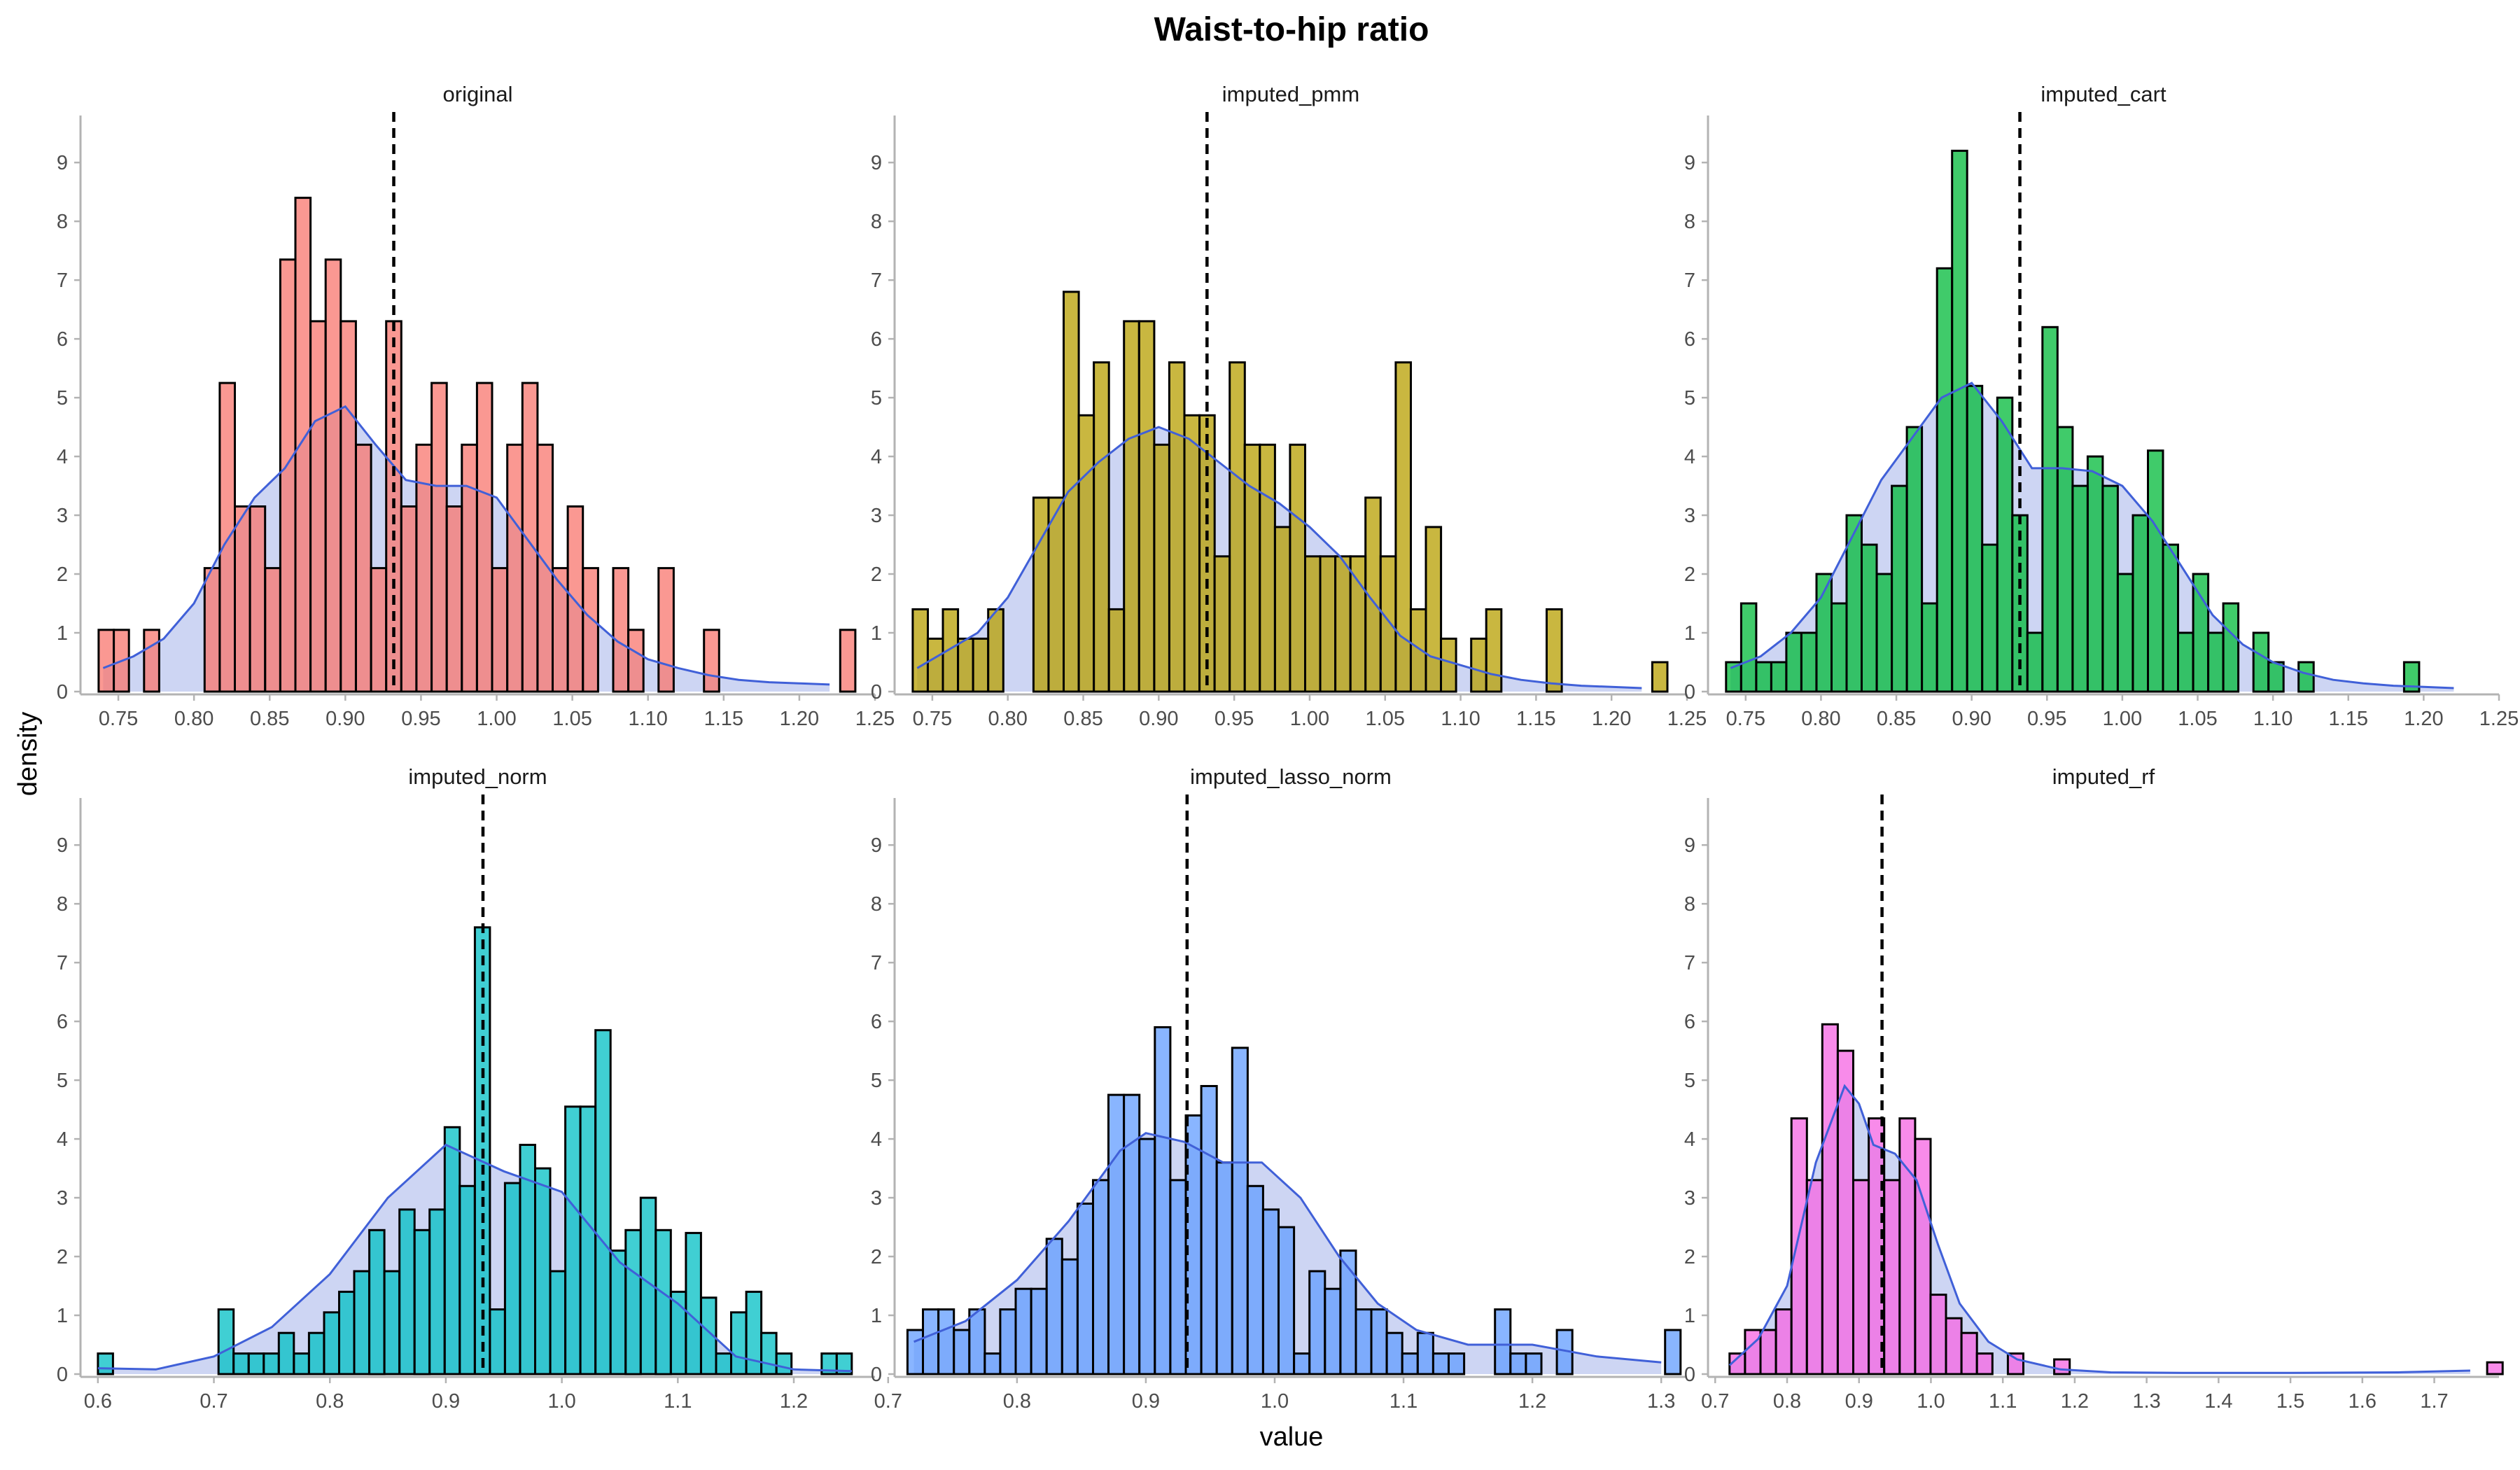  What do you see at coordinates (1896, 719) in the screenshot?
I see `x-tick-label: 0.85` at bounding box center [1896, 719].